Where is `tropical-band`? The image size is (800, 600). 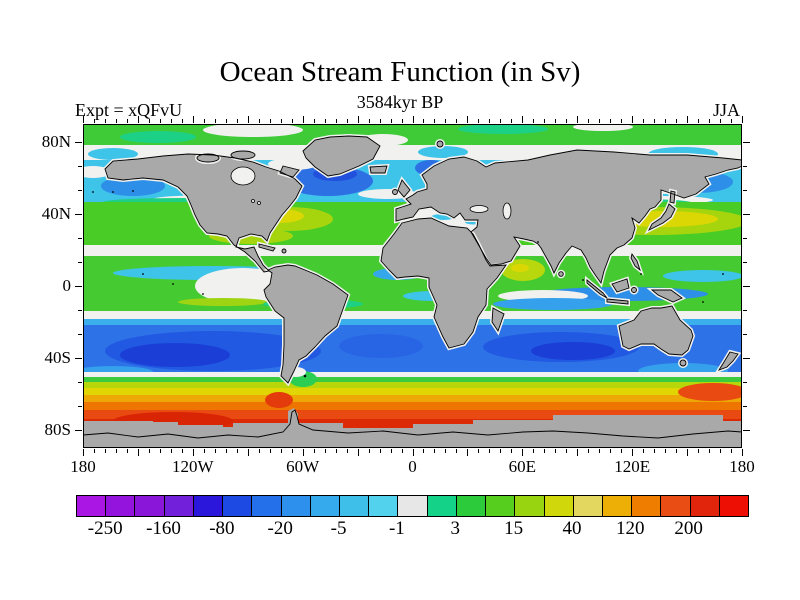 tropical-band is located at coordinates (412, 283).